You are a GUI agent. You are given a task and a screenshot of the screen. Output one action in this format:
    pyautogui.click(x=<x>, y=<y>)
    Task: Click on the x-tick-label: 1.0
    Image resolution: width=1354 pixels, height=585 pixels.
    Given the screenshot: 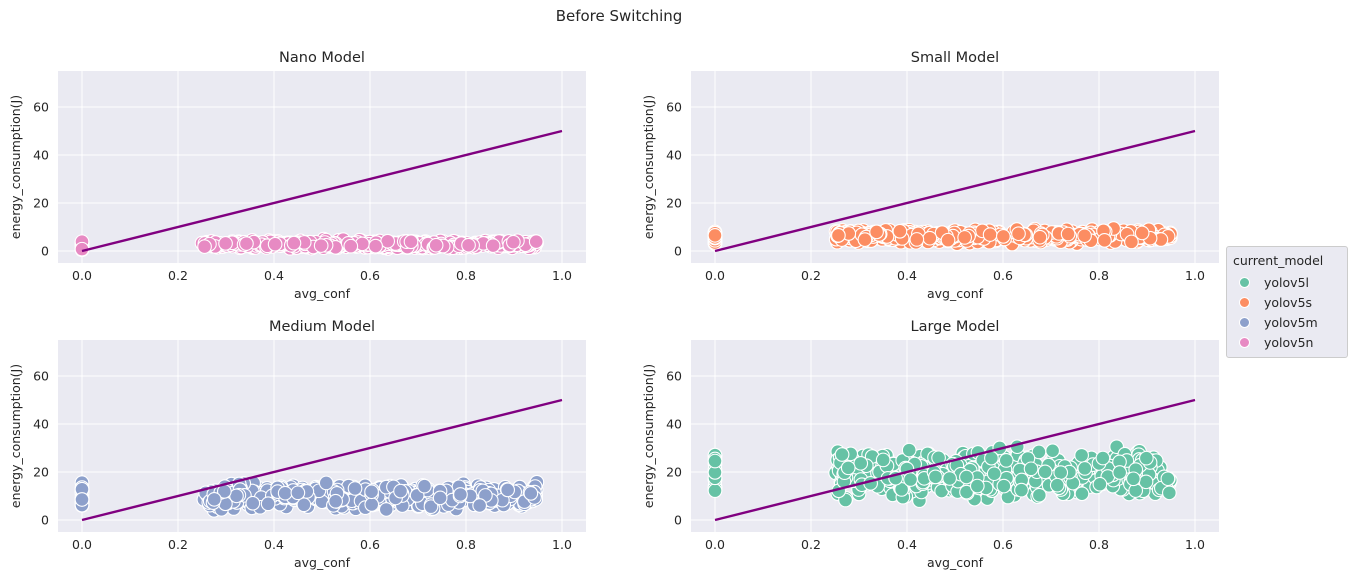 What is the action you would take?
    pyautogui.click(x=1195, y=275)
    